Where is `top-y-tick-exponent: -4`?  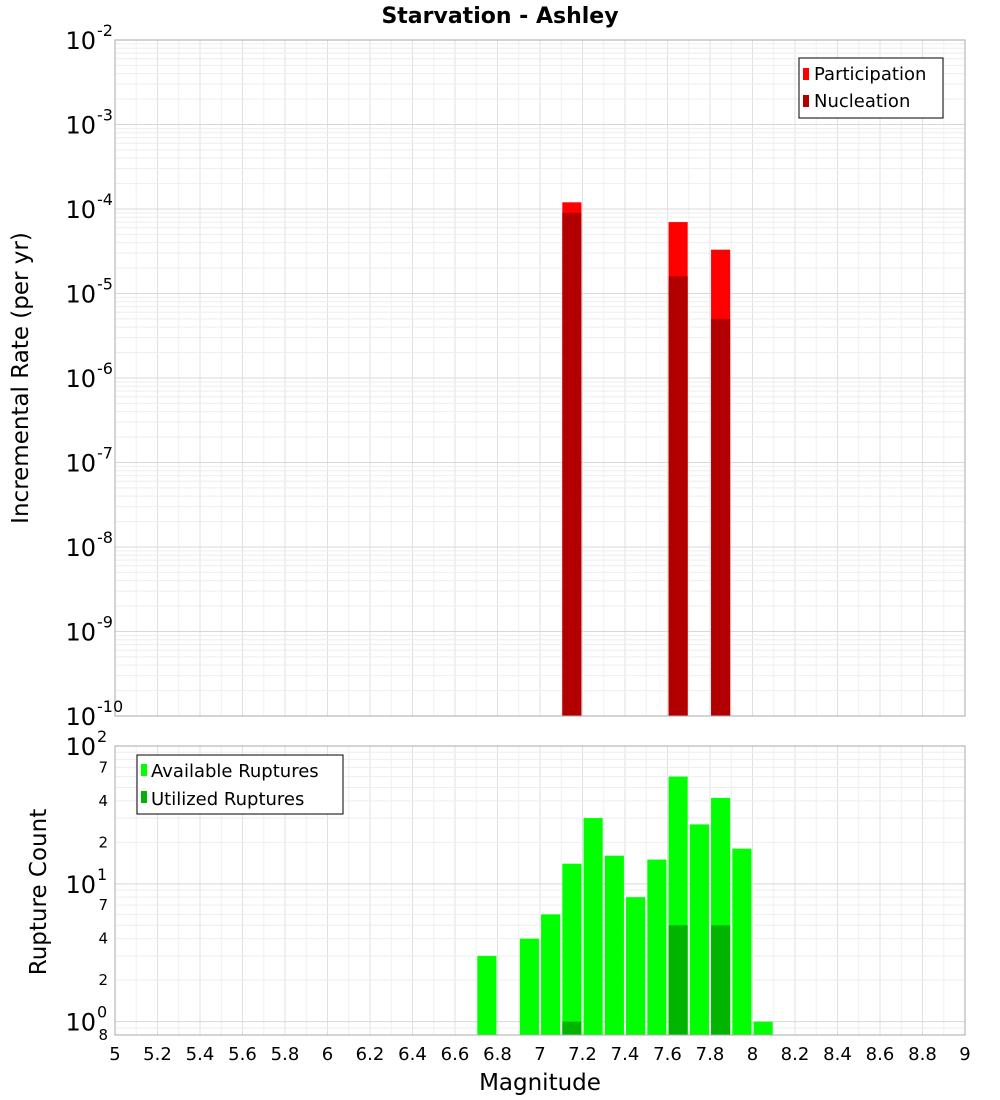
top-y-tick-exponent: -4 is located at coordinates (105, 199).